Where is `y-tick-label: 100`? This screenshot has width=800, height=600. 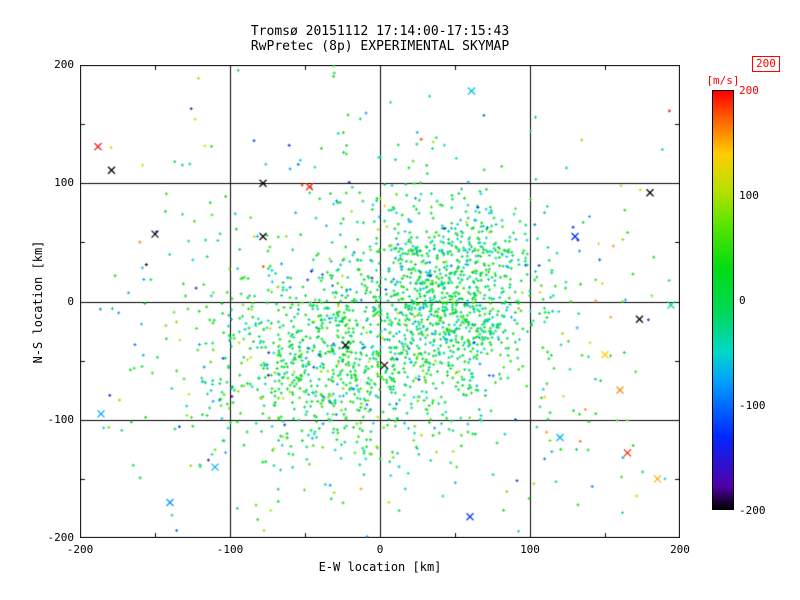
y-tick-label: 100 is located at coordinates (64, 183).